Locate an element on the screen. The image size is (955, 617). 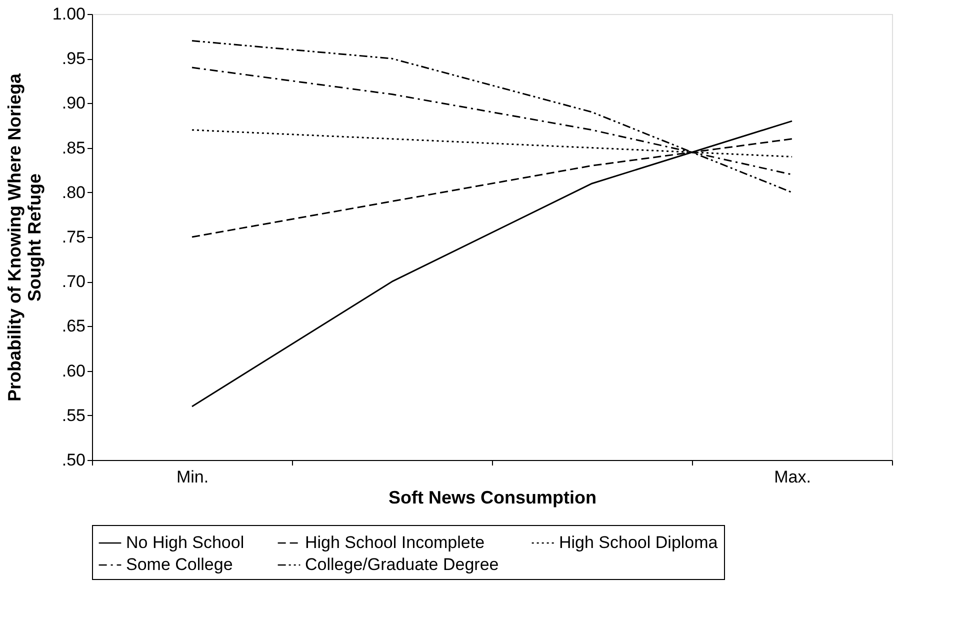
x-tick-label: Max. is located at coordinates (792, 477).